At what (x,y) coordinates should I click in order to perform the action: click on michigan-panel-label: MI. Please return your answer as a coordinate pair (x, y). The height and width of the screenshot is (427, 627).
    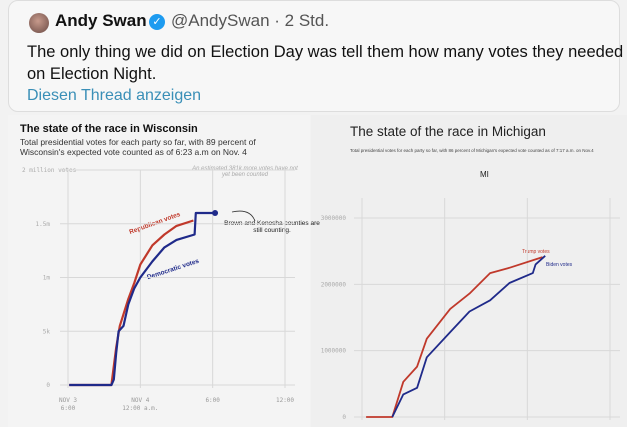
    Looking at the image, I should click on (484, 174).